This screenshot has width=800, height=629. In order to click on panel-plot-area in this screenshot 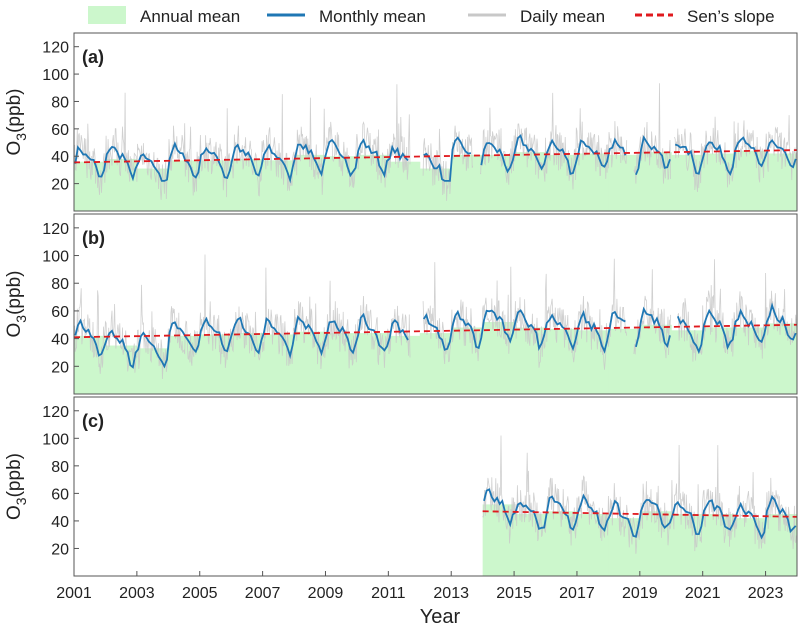, I will do `click(639, 505)`.